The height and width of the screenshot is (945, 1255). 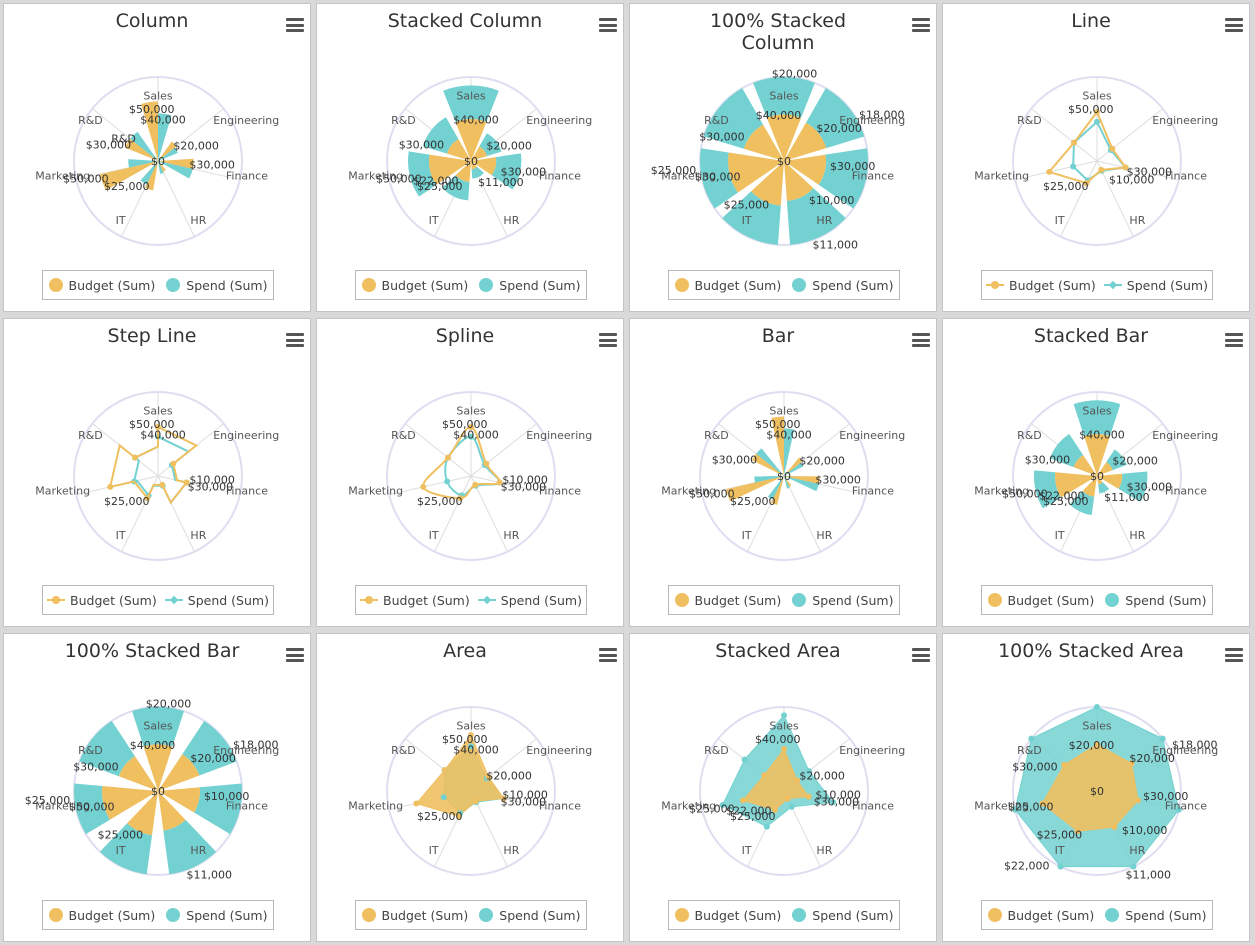 I want to click on chart-title: 100% Stacked Bar, so click(x=152, y=651).